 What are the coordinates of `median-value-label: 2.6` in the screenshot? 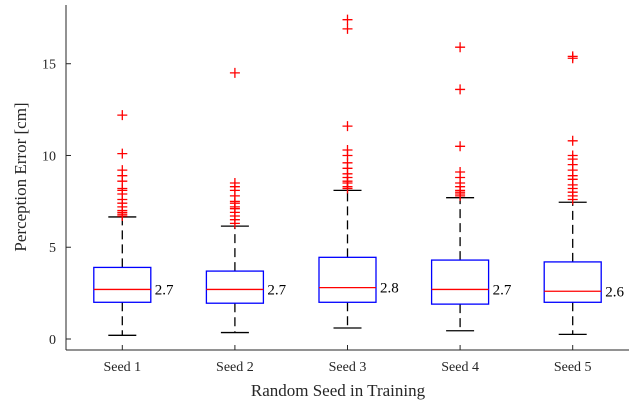 It's located at (614, 292).